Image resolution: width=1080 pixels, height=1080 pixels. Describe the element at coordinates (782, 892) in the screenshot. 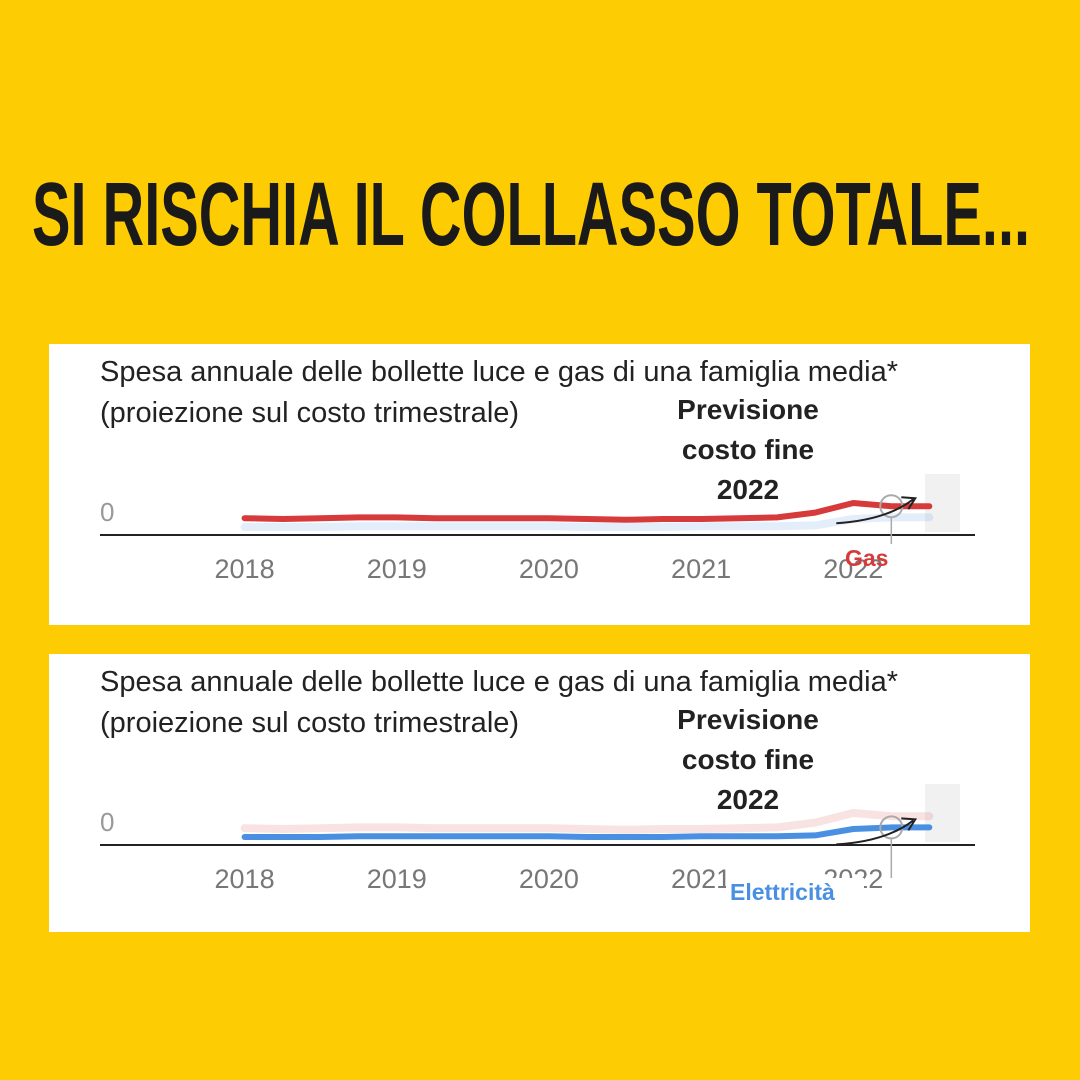

I see `series-label: Elettricità` at that location.